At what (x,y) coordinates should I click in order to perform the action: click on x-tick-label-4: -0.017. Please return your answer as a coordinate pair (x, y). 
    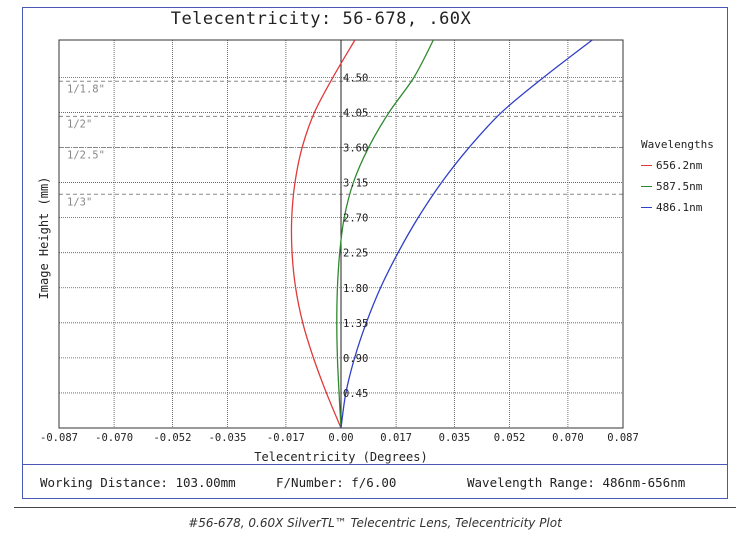
    Looking at the image, I should click on (286, 438).